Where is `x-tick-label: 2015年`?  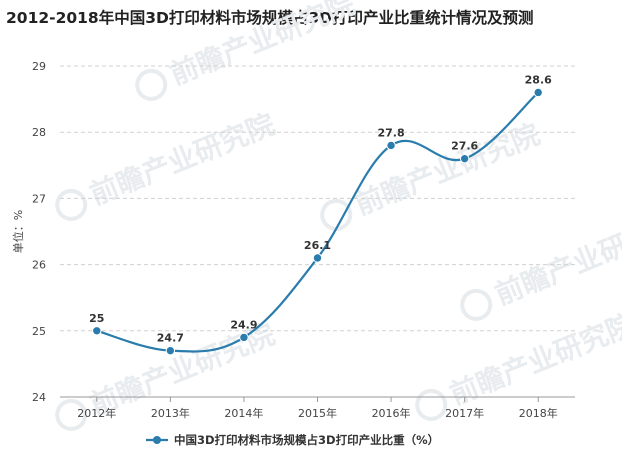
x-tick-label: 2015年 is located at coordinates (317, 413).